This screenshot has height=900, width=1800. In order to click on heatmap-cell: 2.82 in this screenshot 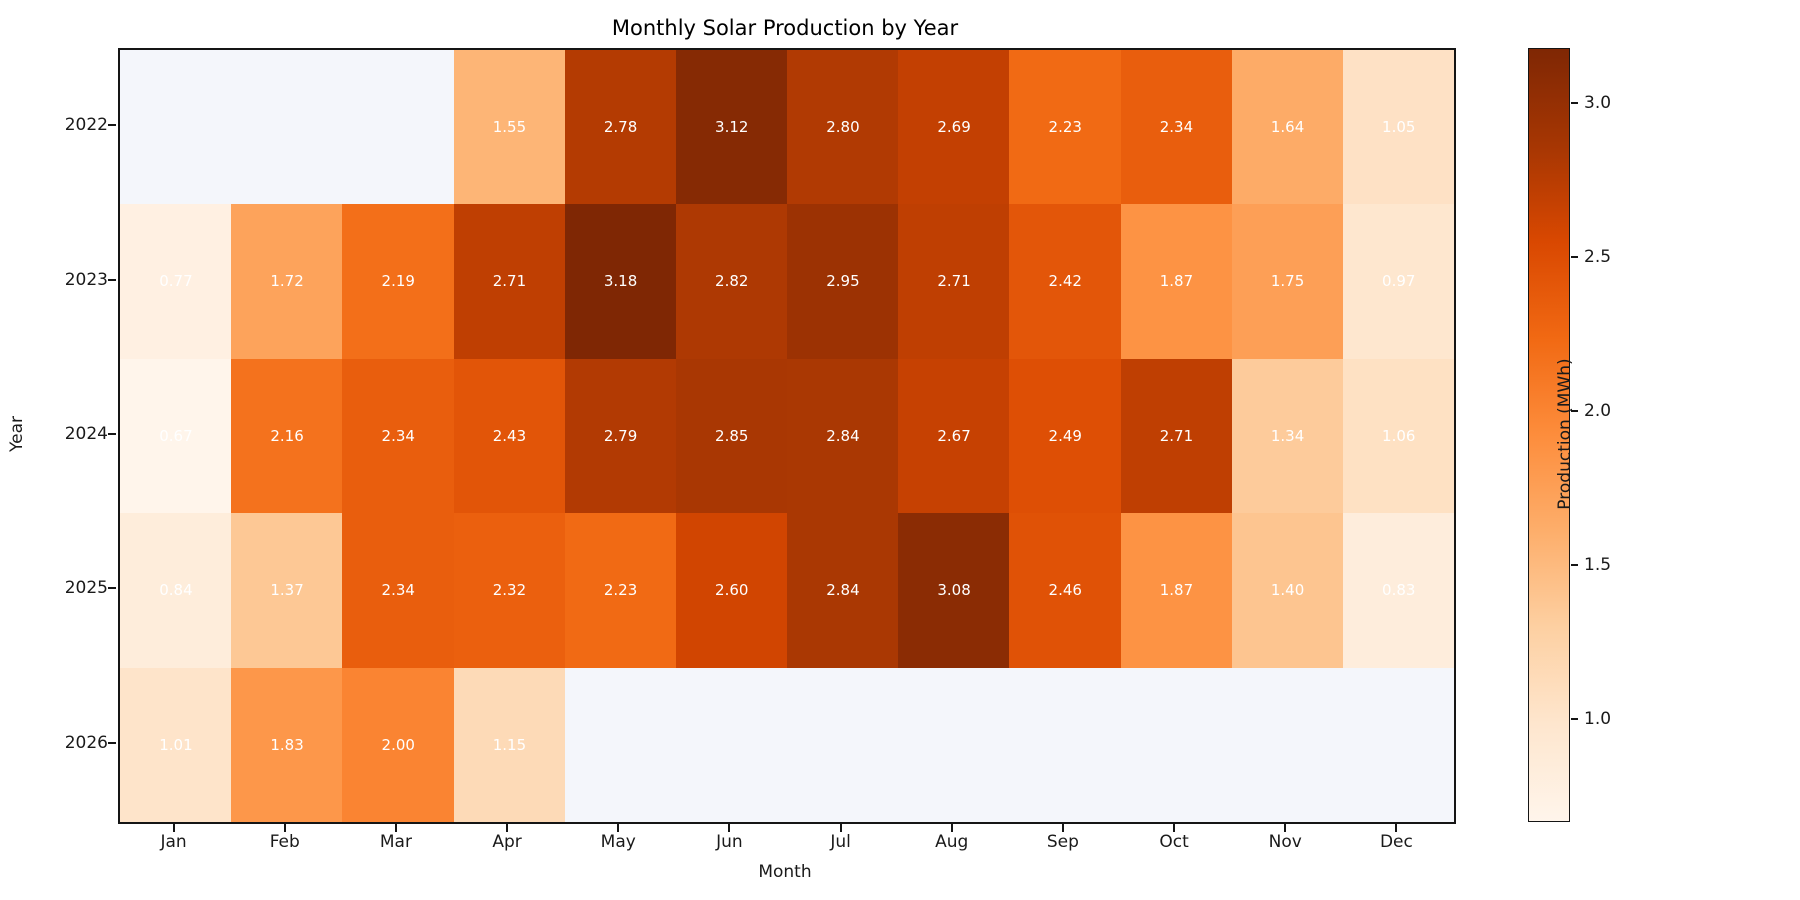, I will do `click(731, 282)`.